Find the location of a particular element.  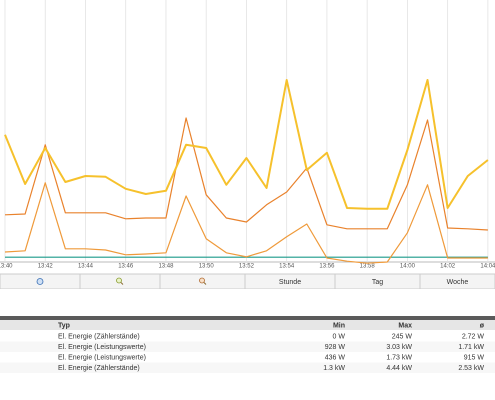

toolbar-button: Woche is located at coordinates (458, 282).